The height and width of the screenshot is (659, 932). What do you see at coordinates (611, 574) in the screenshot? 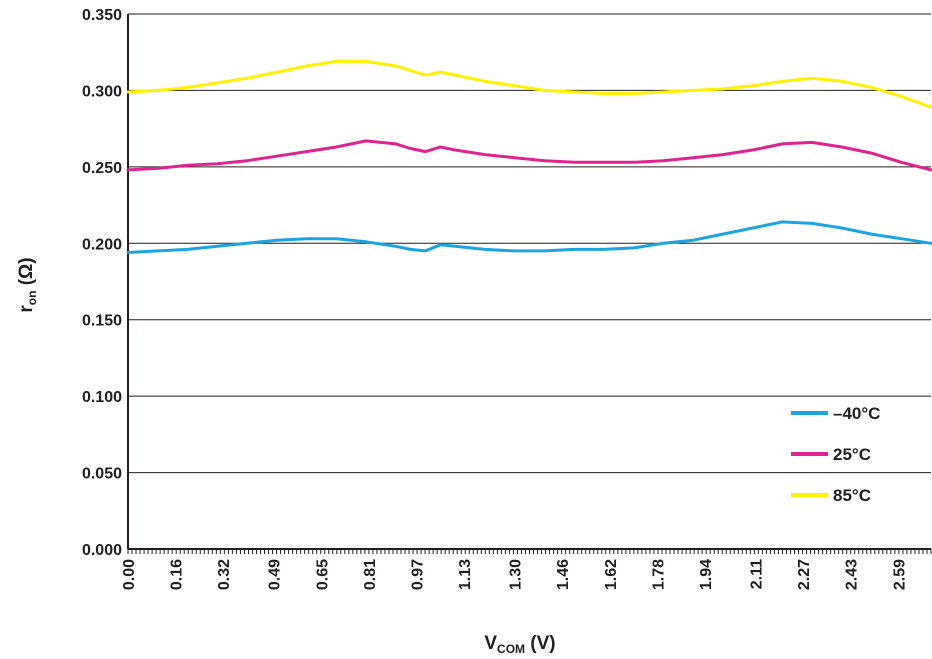
I see `x-tick-label: 1.62` at bounding box center [611, 574].